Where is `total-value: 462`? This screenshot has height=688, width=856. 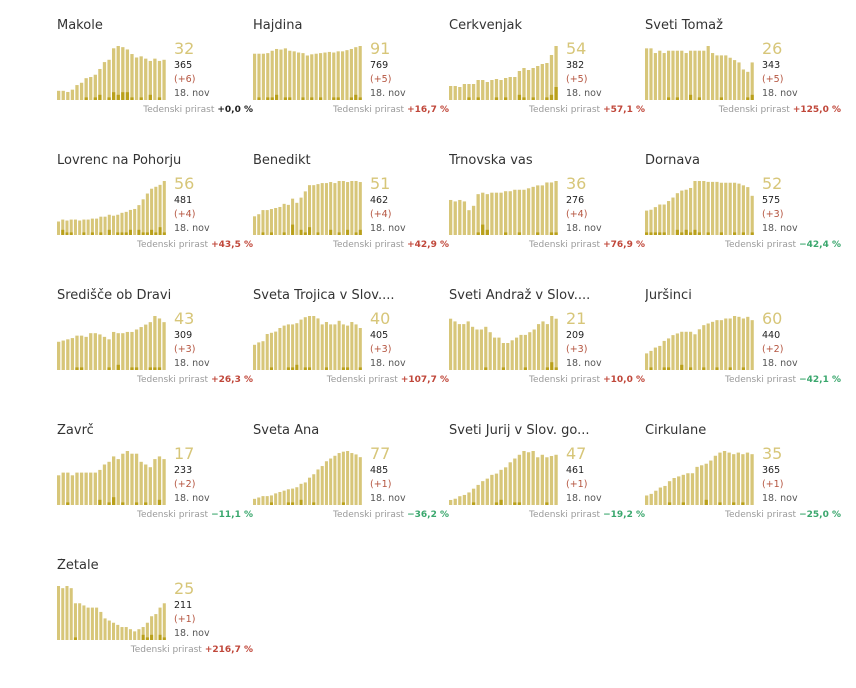 total-value: 462 is located at coordinates (379, 200).